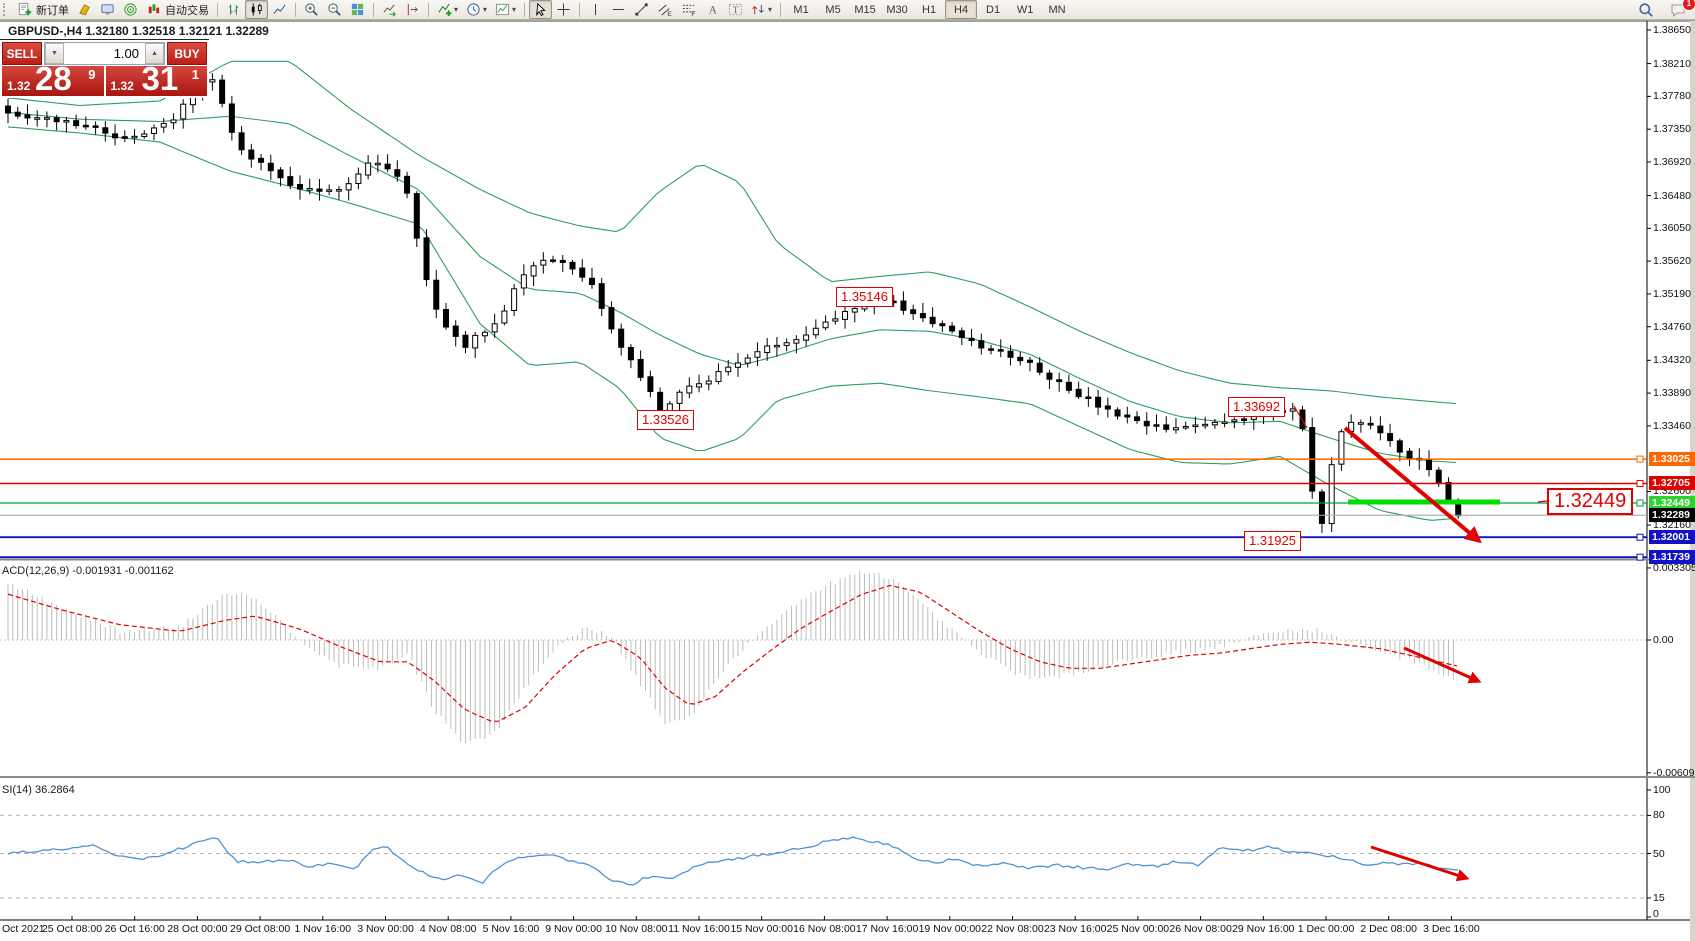 This screenshot has width=1695, height=941. I want to click on clock-icon, so click(473, 9).